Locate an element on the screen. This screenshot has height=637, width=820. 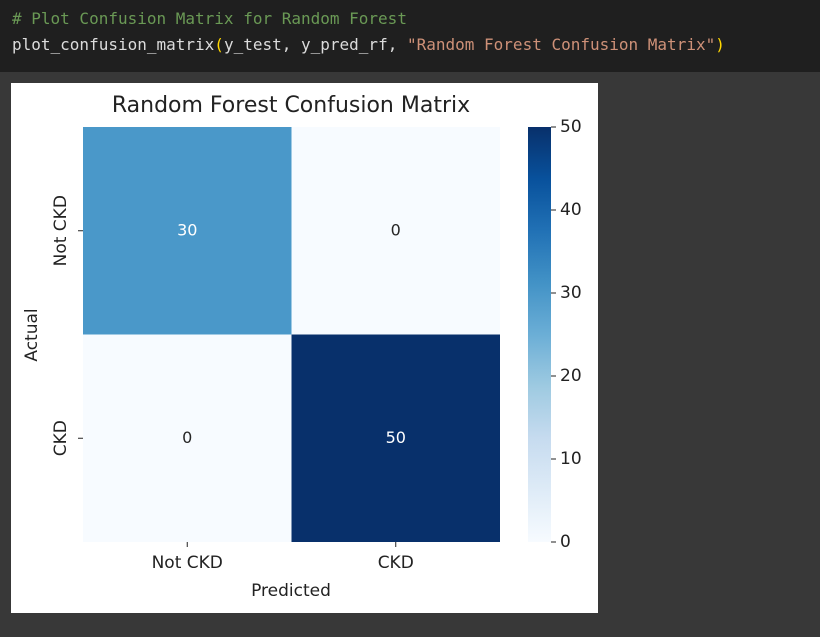
chart-title: Random Forest Confusion Matrix is located at coordinates (291, 105).